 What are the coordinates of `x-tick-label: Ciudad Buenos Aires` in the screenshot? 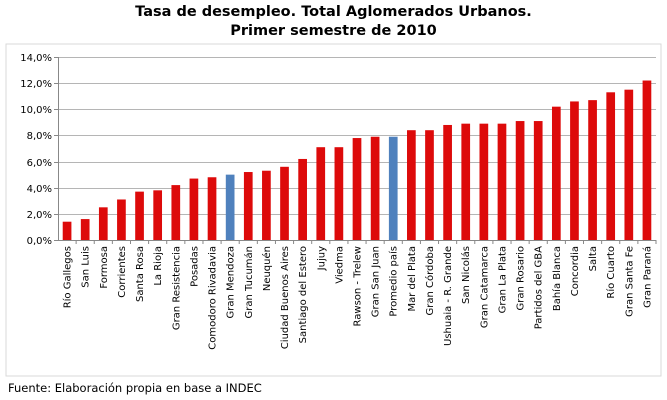 It's located at (285, 297).